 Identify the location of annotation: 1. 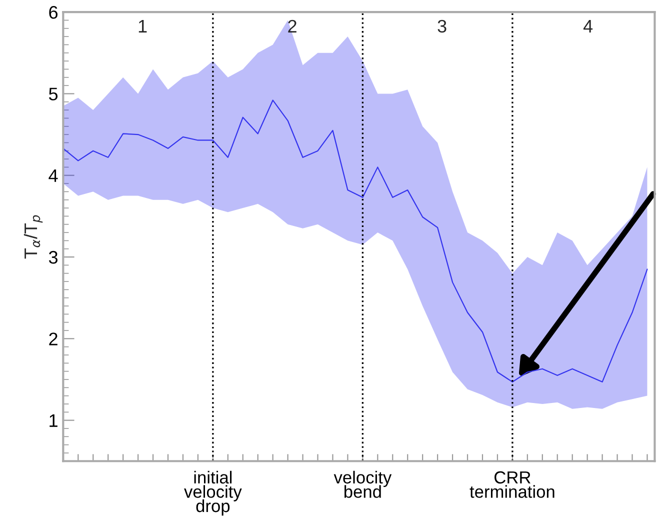
(142, 26).